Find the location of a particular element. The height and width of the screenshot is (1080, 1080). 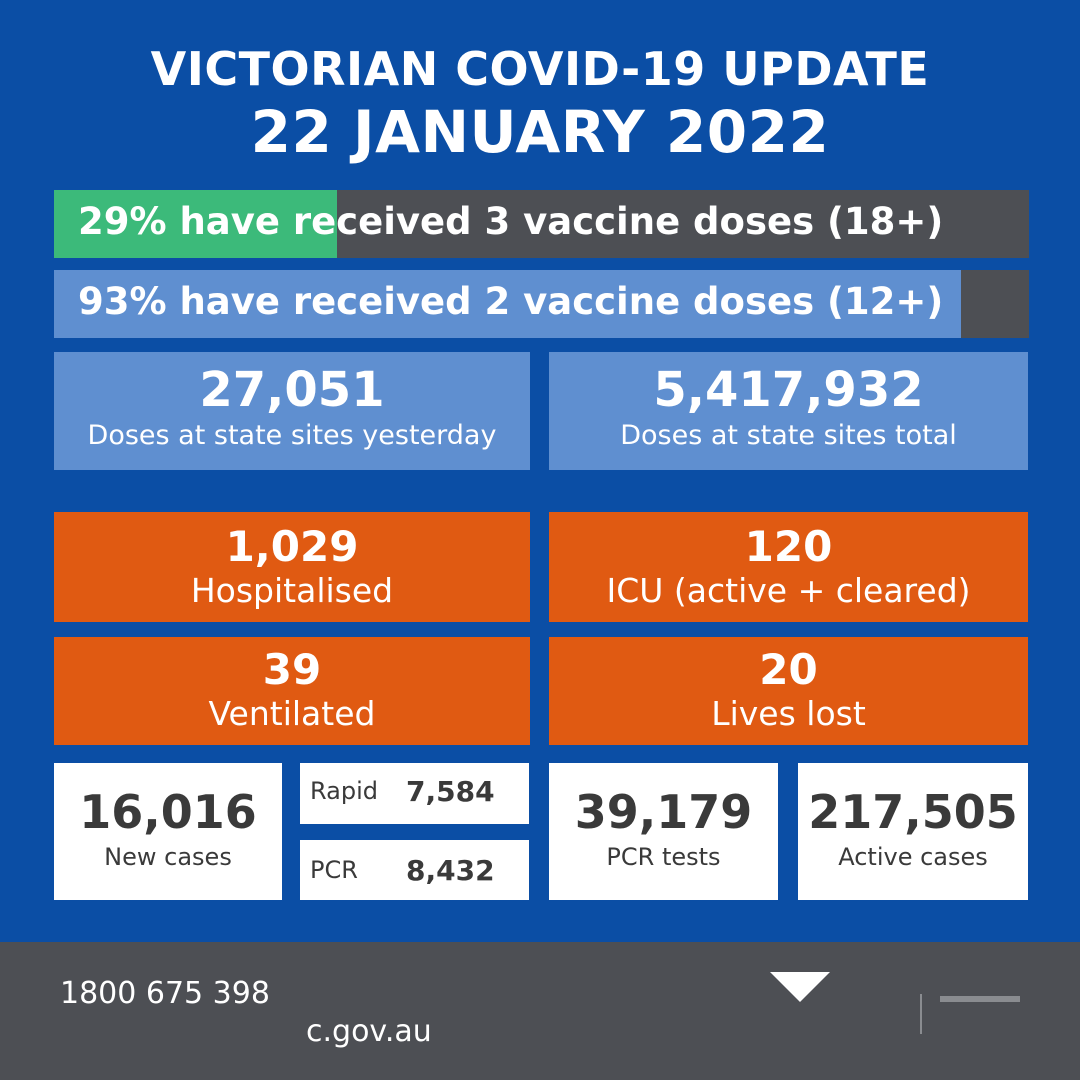

title-line-1: VICTORIAN COVID-19 UPDATE is located at coordinates (540, 69).